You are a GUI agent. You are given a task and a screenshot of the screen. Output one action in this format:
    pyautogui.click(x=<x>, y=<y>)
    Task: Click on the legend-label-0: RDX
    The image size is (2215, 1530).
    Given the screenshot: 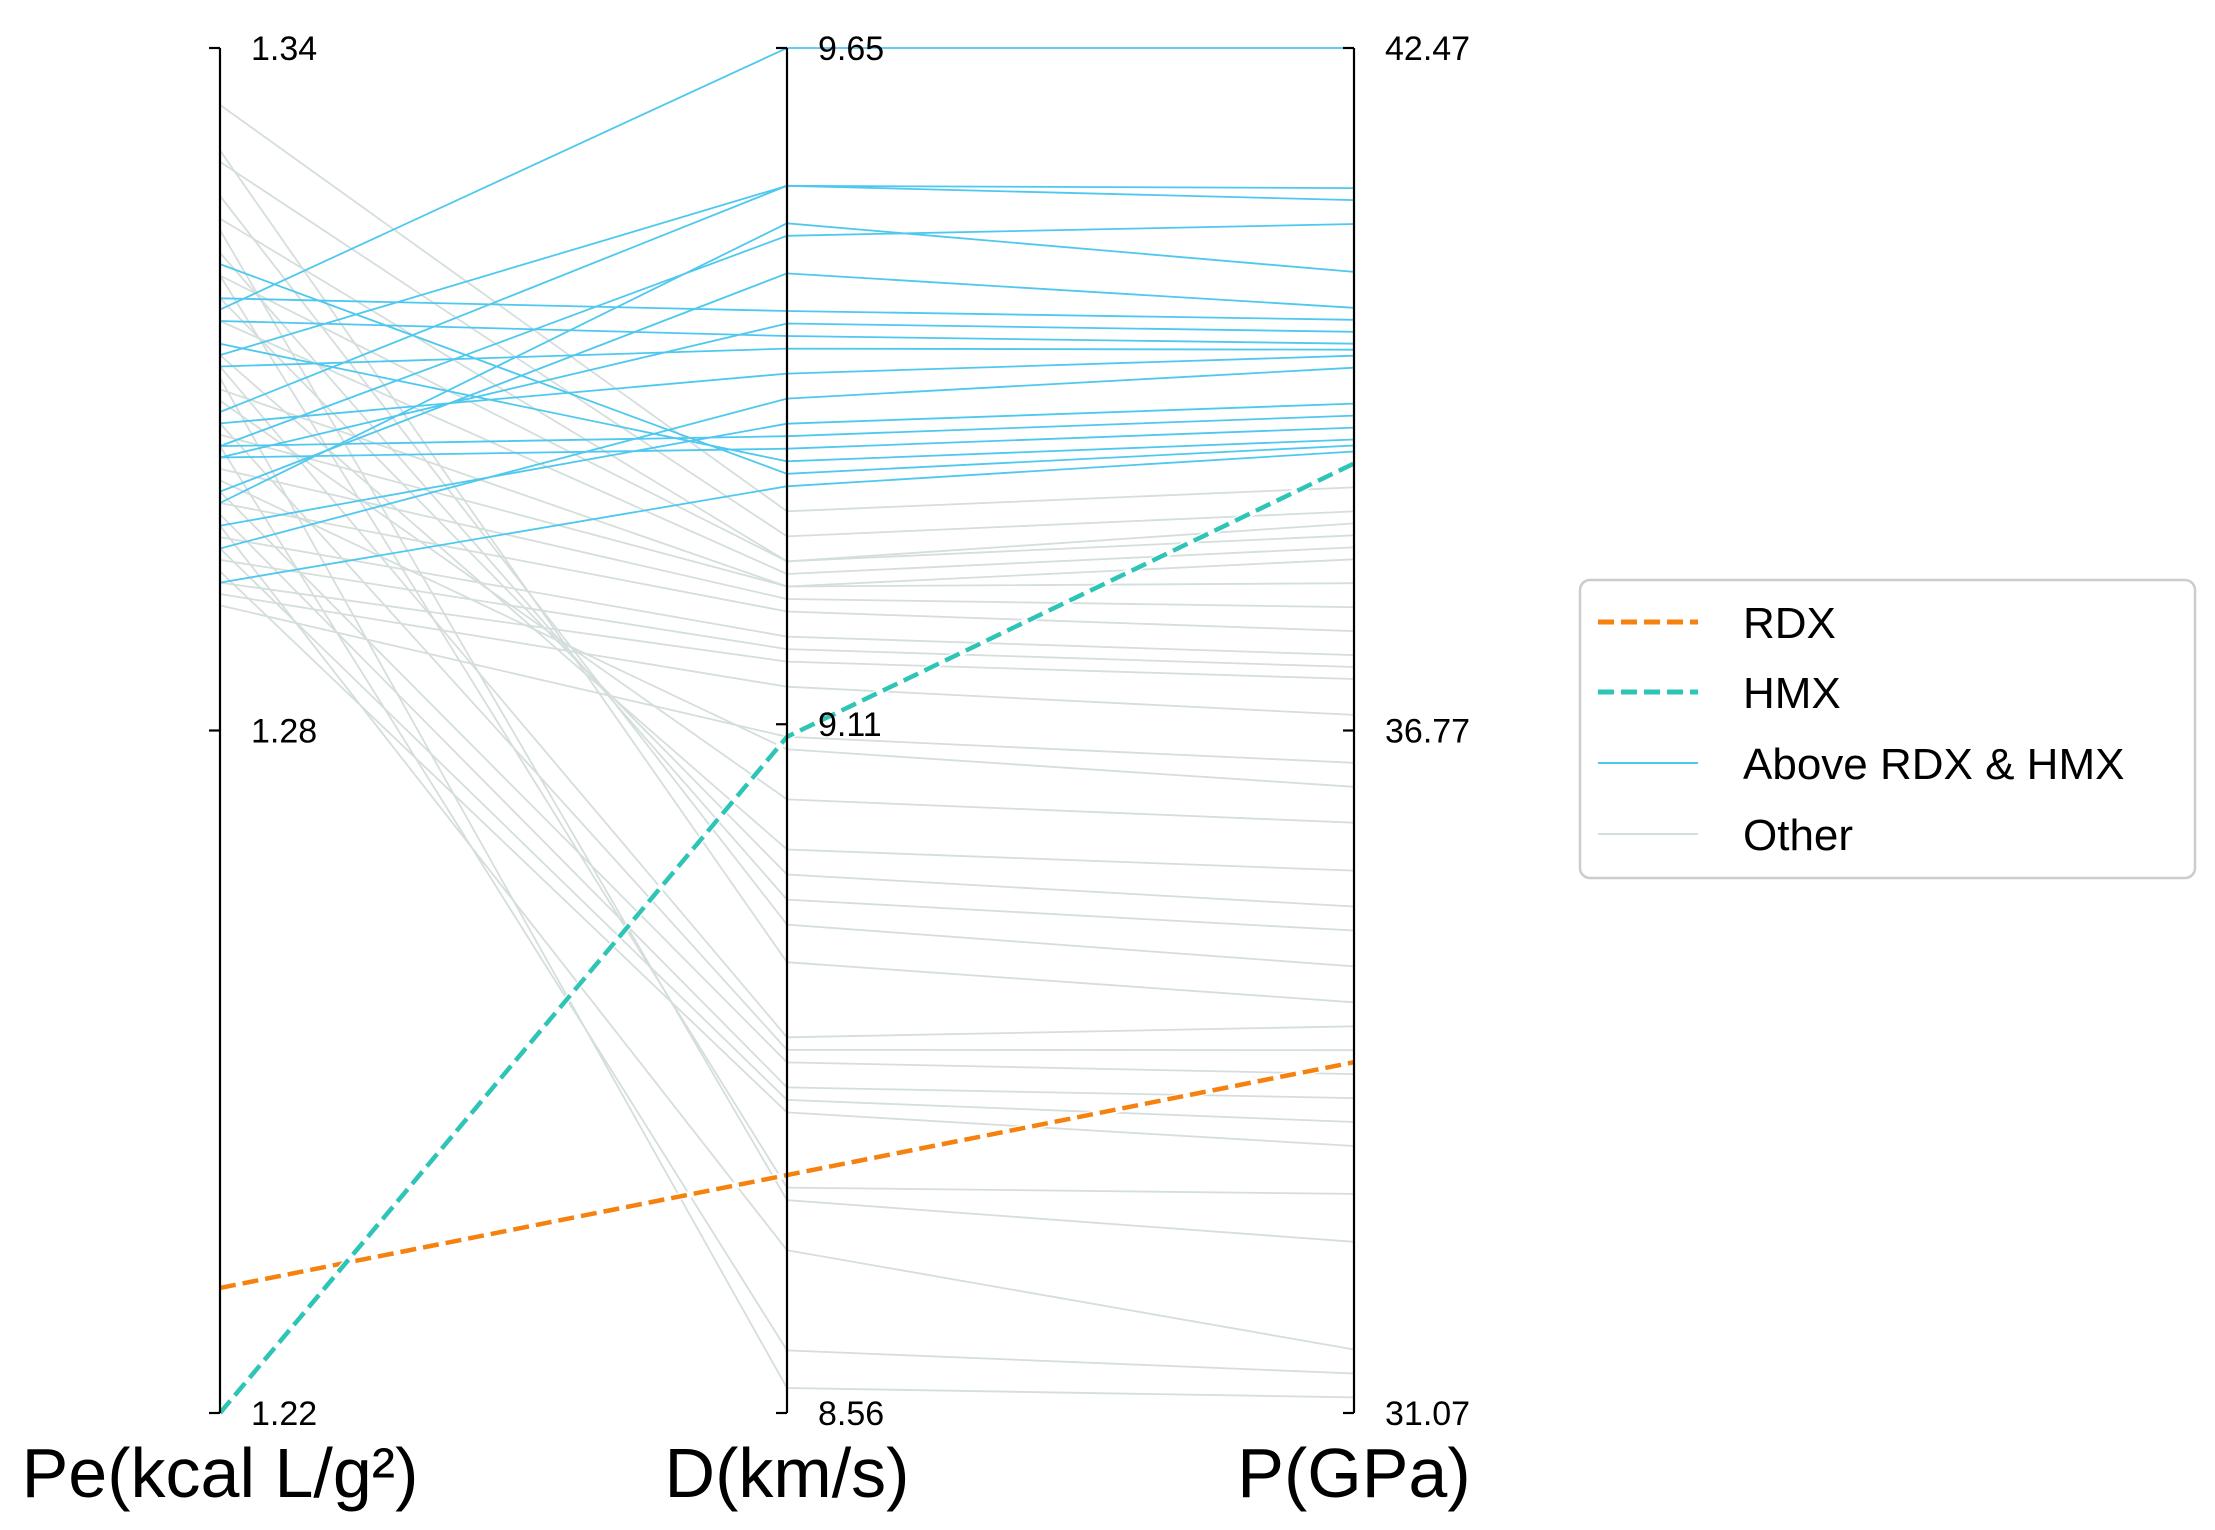 What is the action you would take?
    pyautogui.click(x=1789, y=623)
    